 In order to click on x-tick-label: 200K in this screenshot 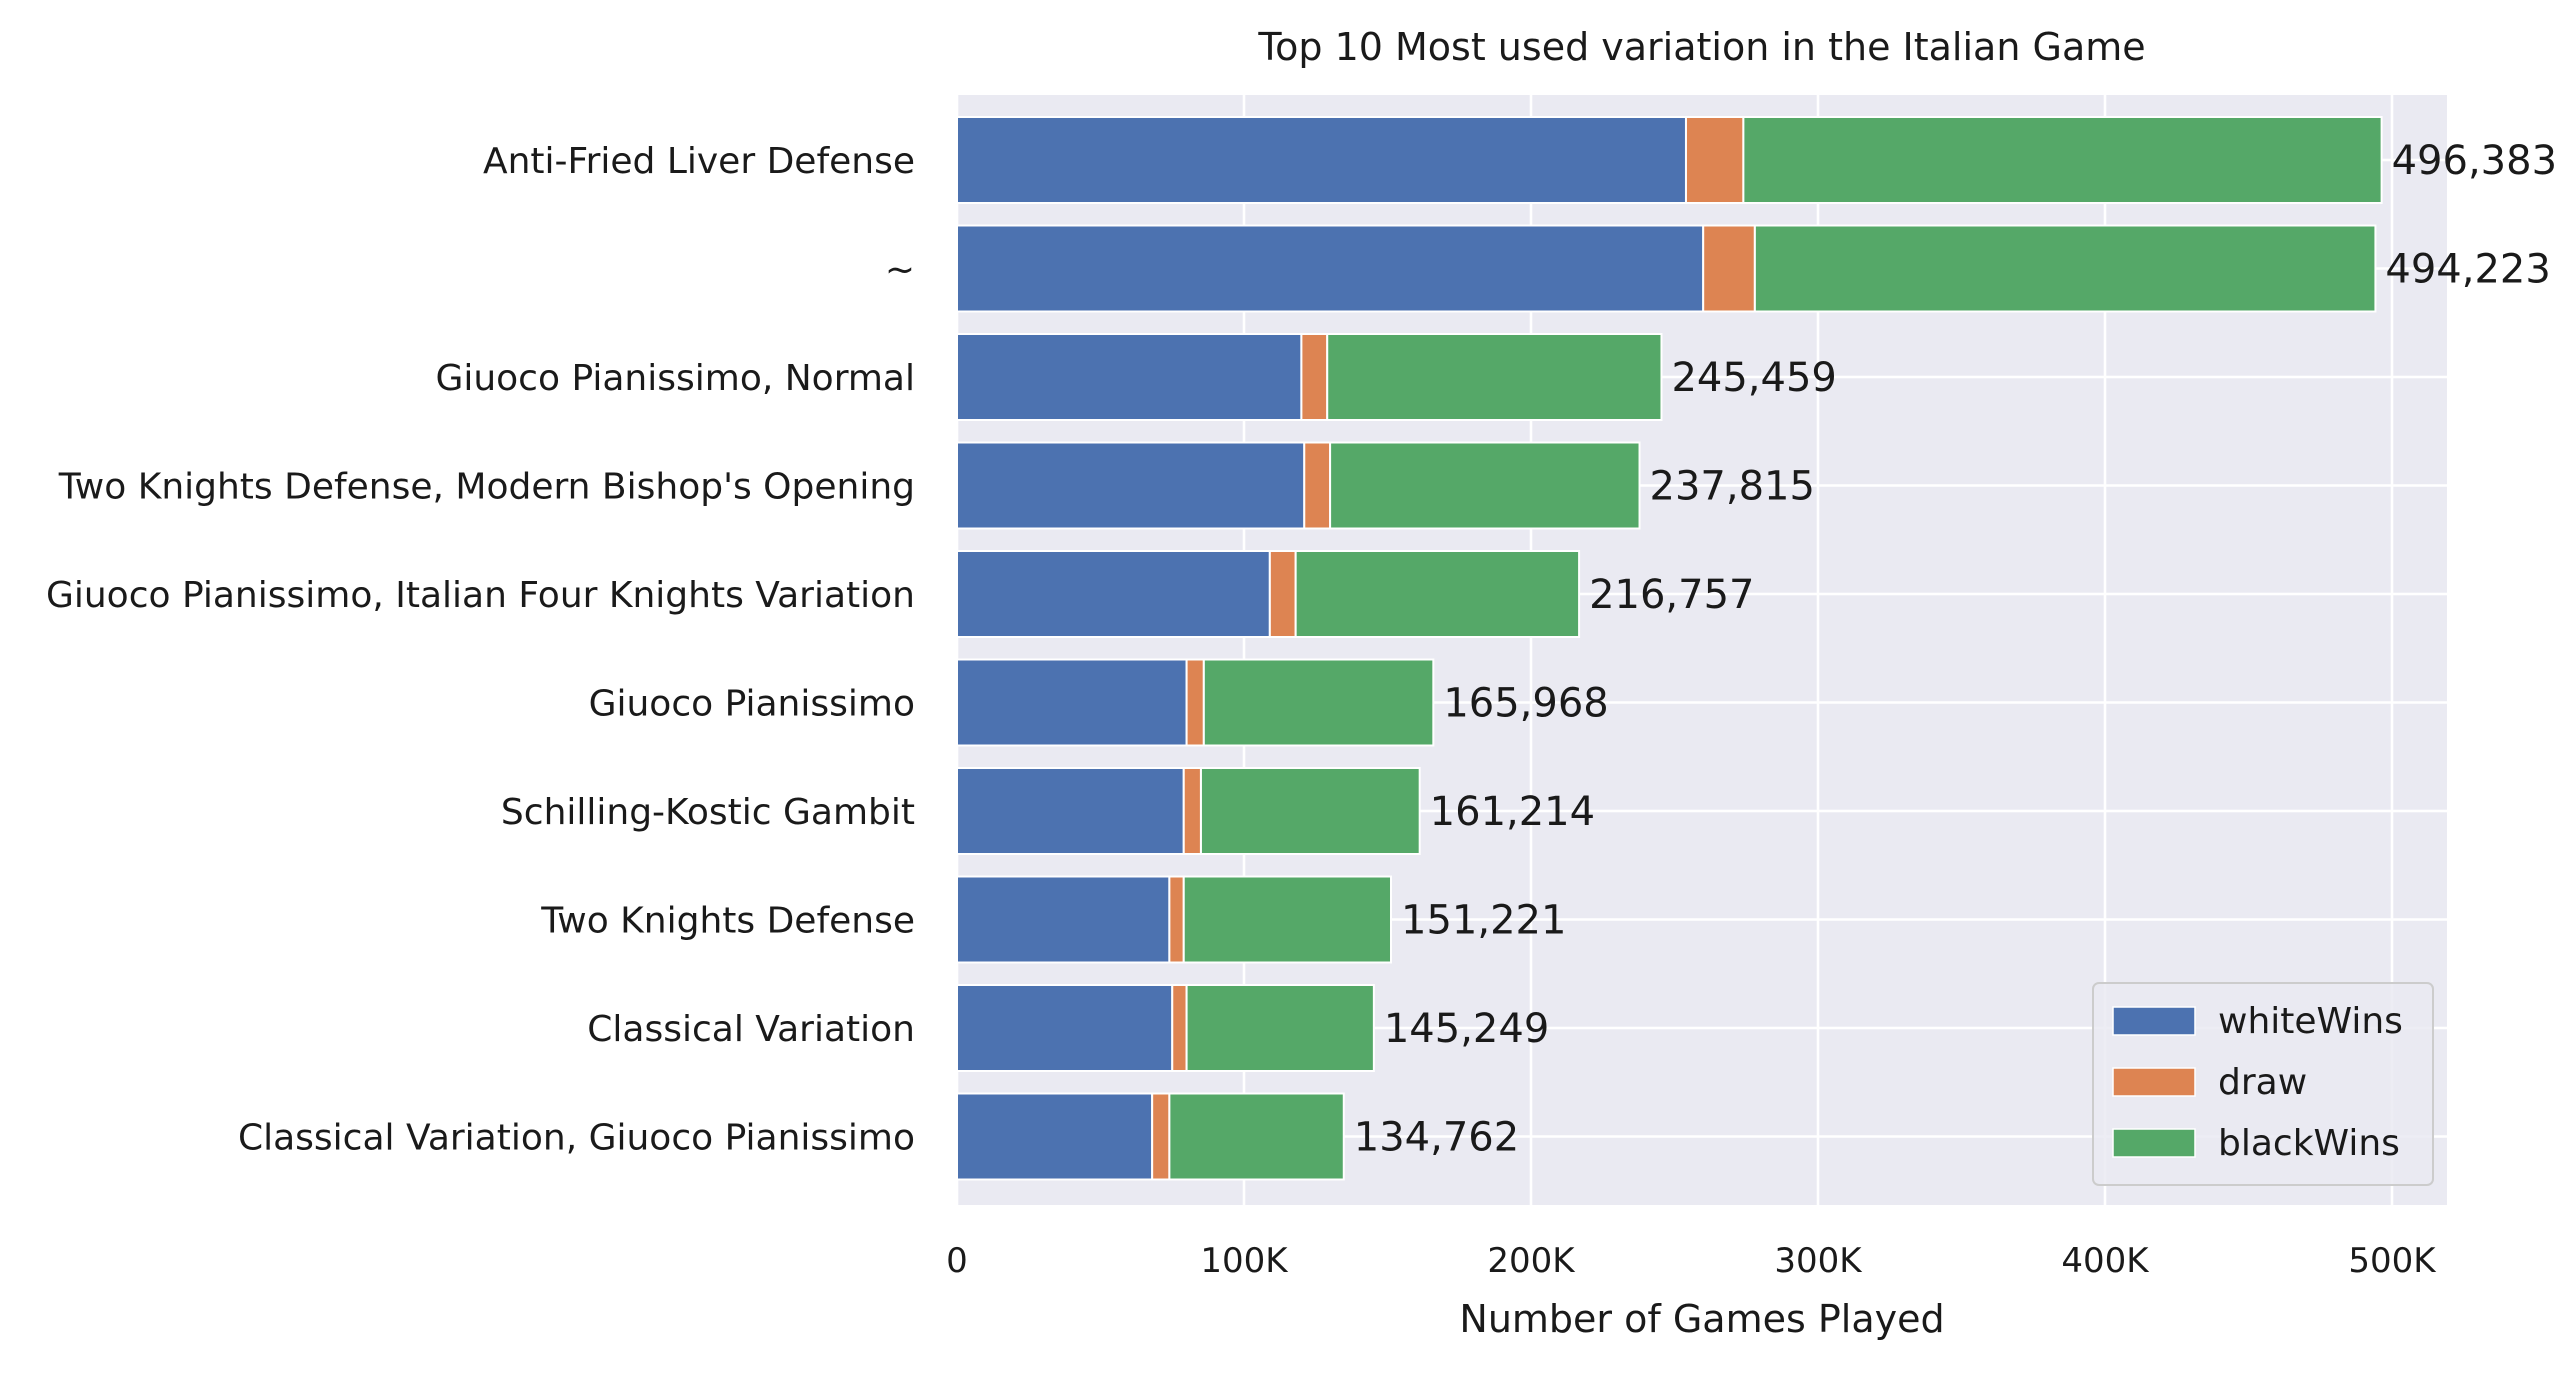, I will do `click(1531, 1261)`.